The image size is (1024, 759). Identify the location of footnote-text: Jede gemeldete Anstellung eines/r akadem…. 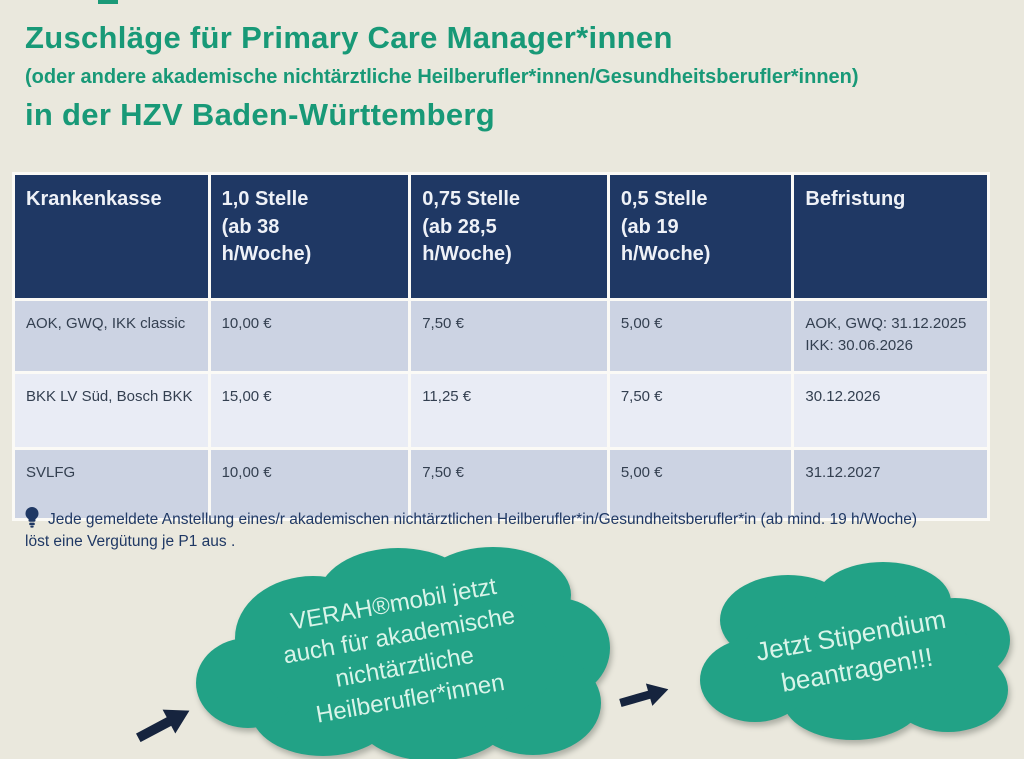
(471, 531).